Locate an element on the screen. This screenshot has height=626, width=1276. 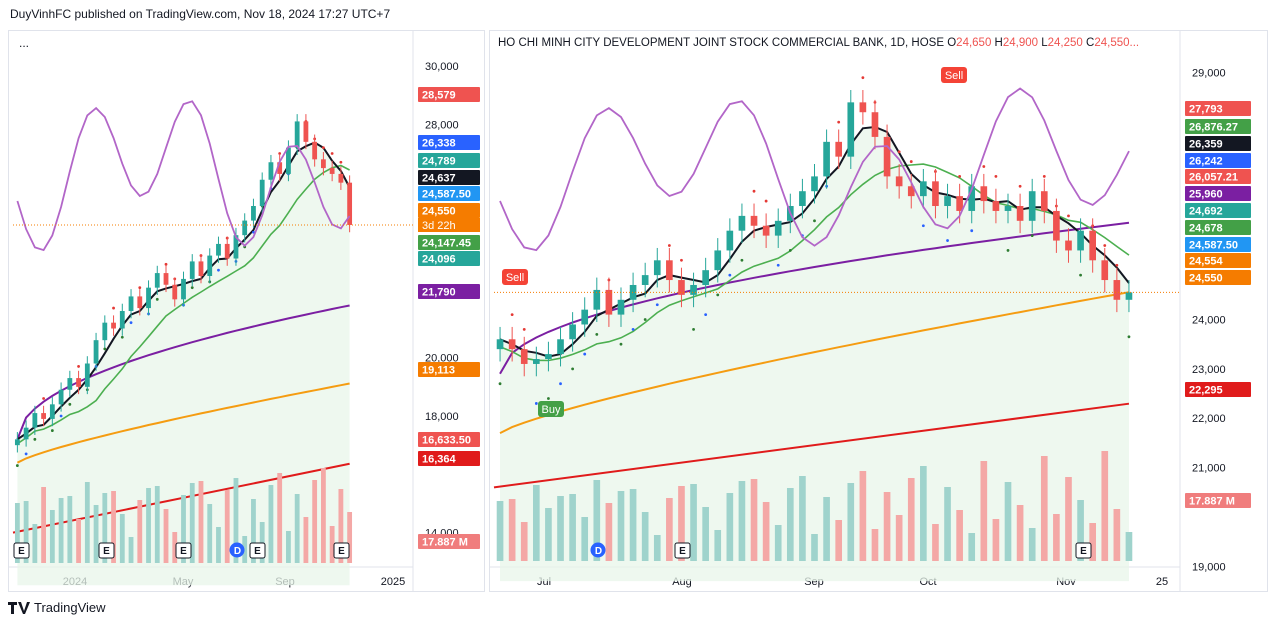
legend-l-label: L is located at coordinates (1044, 43).